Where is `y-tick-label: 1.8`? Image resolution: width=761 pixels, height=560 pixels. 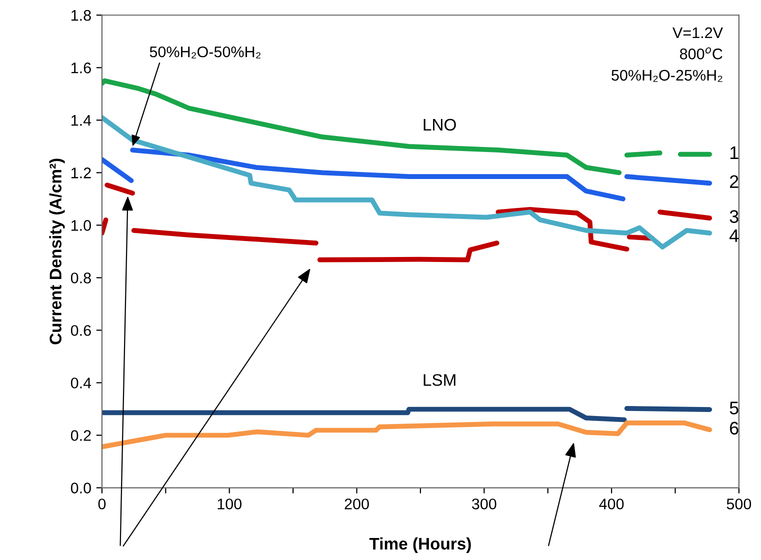 y-tick-label: 1.8 is located at coordinates (81, 15).